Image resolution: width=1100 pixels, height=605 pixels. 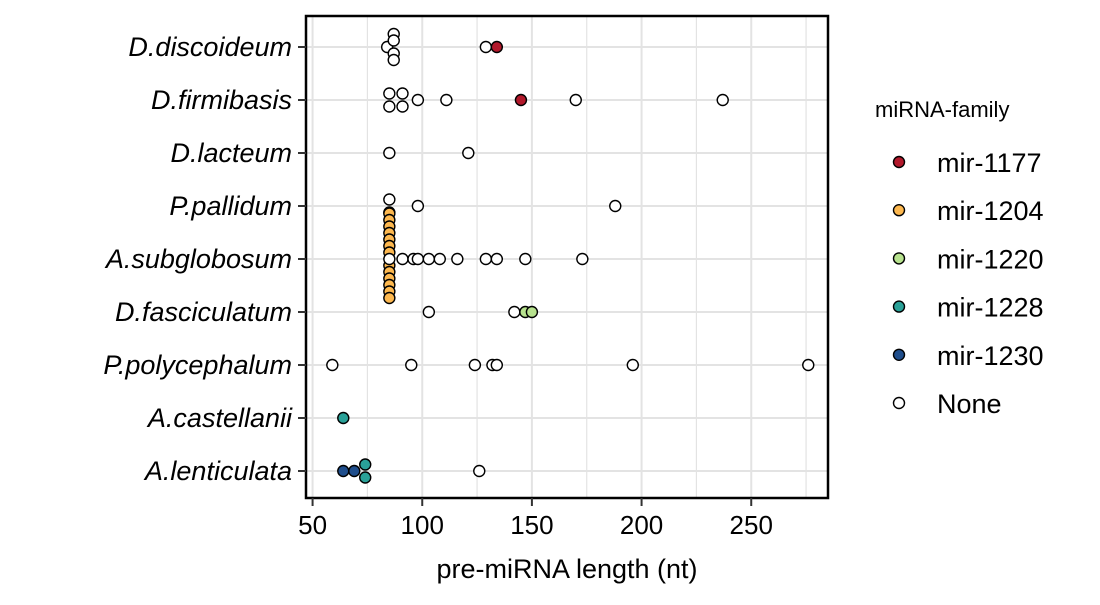 What do you see at coordinates (312, 525) in the screenshot?
I see `x-tick-label: 50` at bounding box center [312, 525].